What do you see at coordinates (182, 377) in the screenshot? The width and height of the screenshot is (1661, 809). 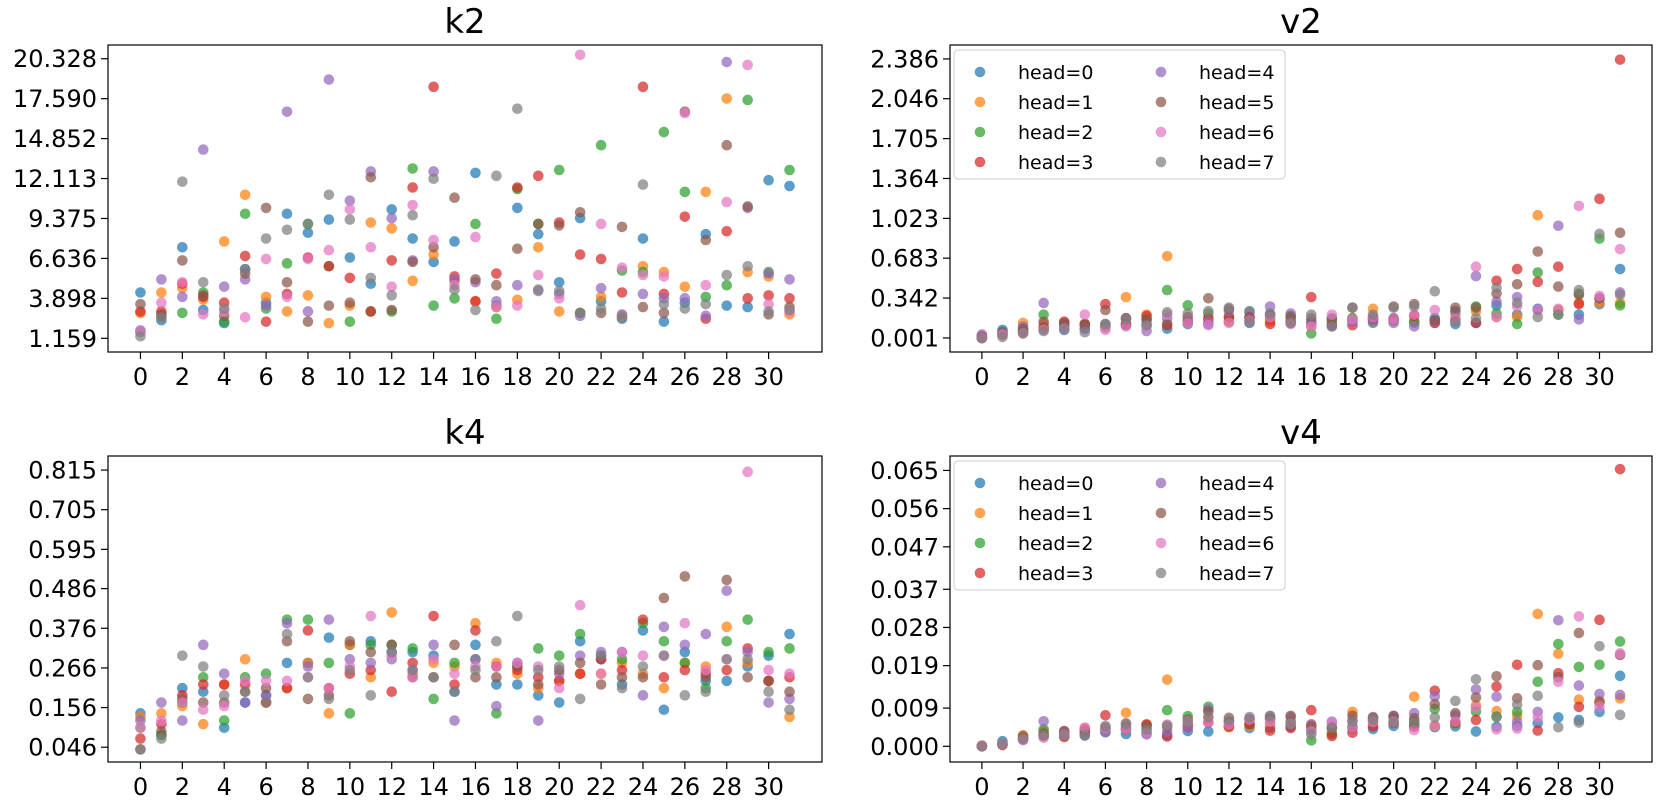 I see `x-tick-label: 2` at bounding box center [182, 377].